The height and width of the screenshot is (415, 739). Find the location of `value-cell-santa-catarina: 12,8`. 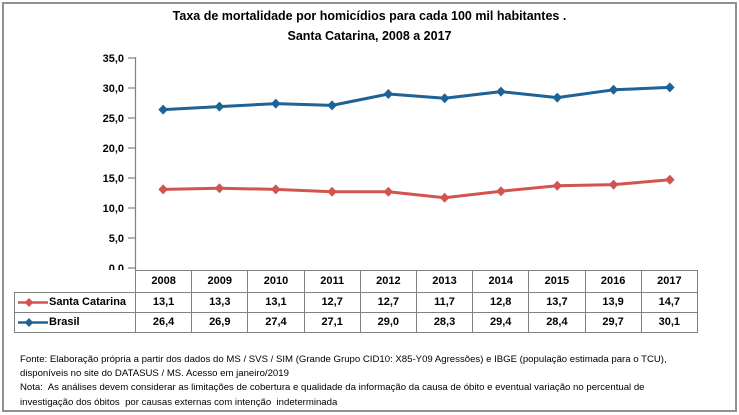

value-cell-santa-catarina: 12,8 is located at coordinates (501, 302).